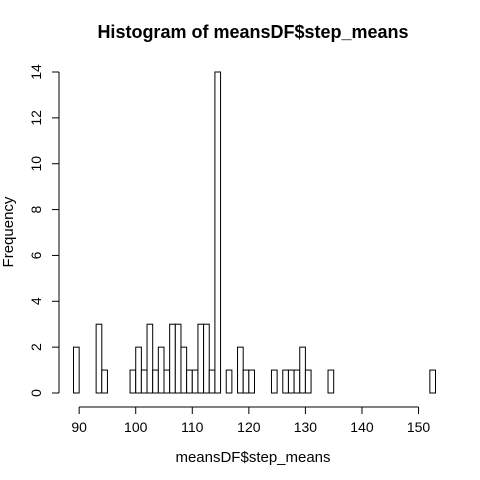 The height and width of the screenshot is (480, 480). Describe the element at coordinates (252, 457) in the screenshot. I see `x-axis-label: meansDF$step_means` at that location.